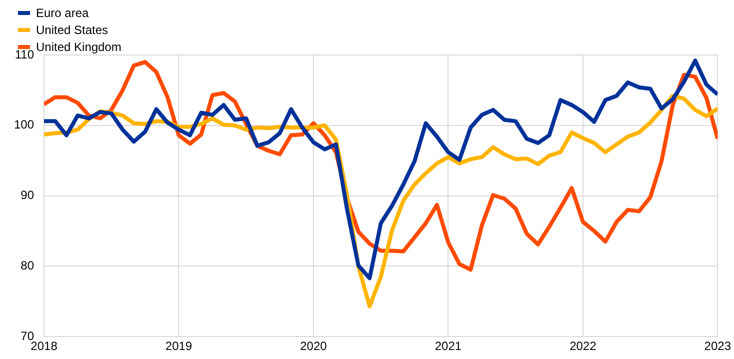  What do you see at coordinates (448, 346) in the screenshot?
I see `x-tick-label: 2021` at bounding box center [448, 346].